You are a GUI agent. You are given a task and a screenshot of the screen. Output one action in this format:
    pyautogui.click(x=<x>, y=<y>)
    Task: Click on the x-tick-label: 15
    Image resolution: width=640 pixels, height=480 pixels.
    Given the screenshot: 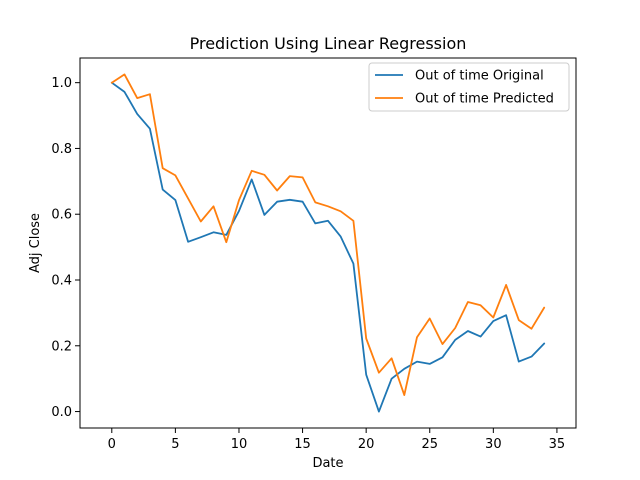 What is the action you would take?
    pyautogui.click(x=302, y=444)
    